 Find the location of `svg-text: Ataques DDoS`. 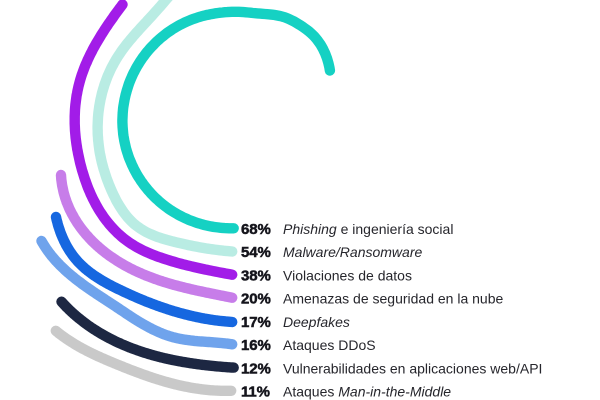

svg-text: Ataques DDoS is located at coordinates (329, 345).